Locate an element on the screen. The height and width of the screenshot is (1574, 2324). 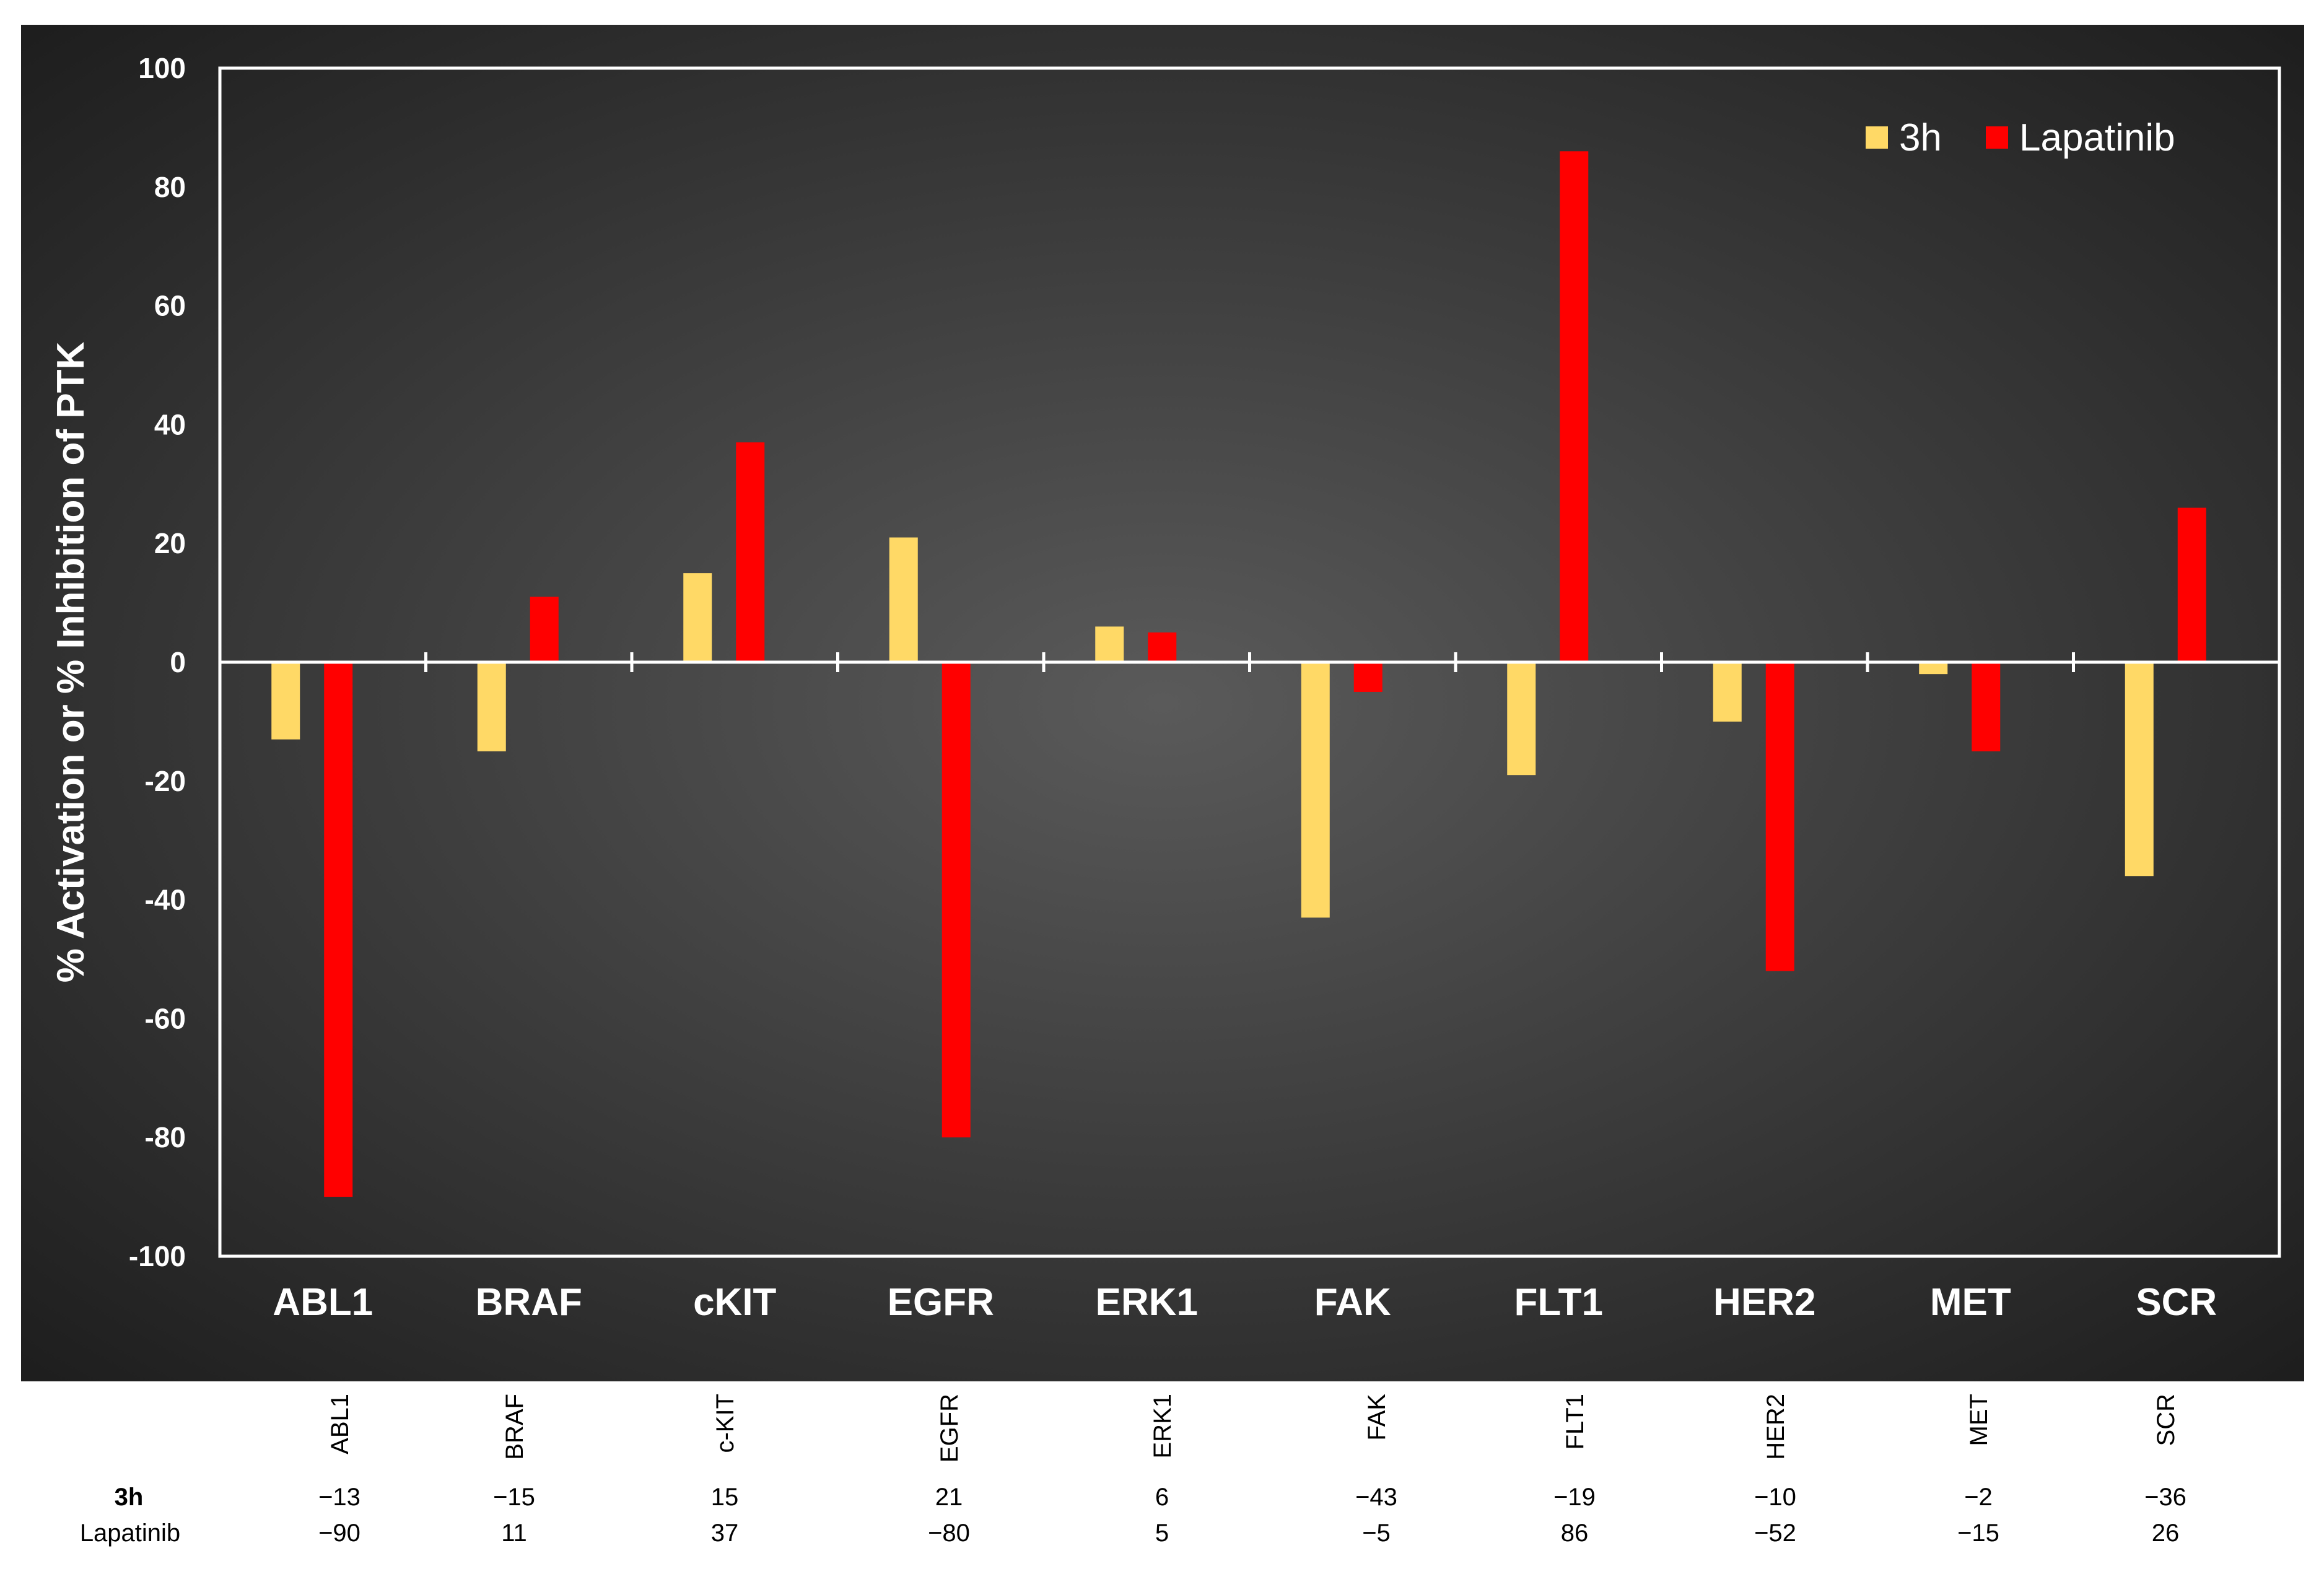
table-cell: −43 is located at coordinates (1376, 1497).